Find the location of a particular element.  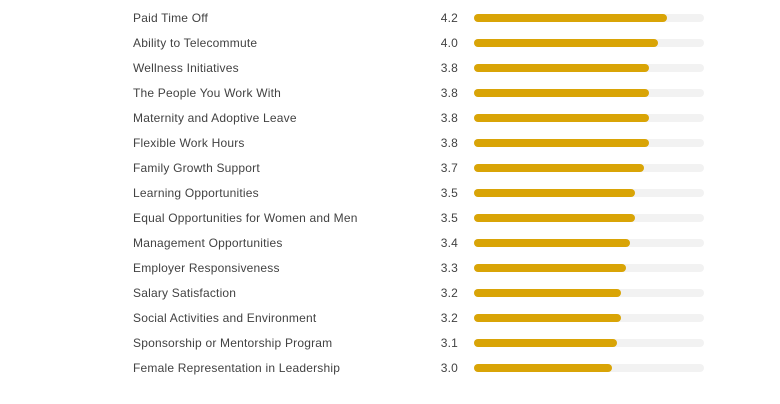

category-label: Paid Time Off is located at coordinates (171, 17).